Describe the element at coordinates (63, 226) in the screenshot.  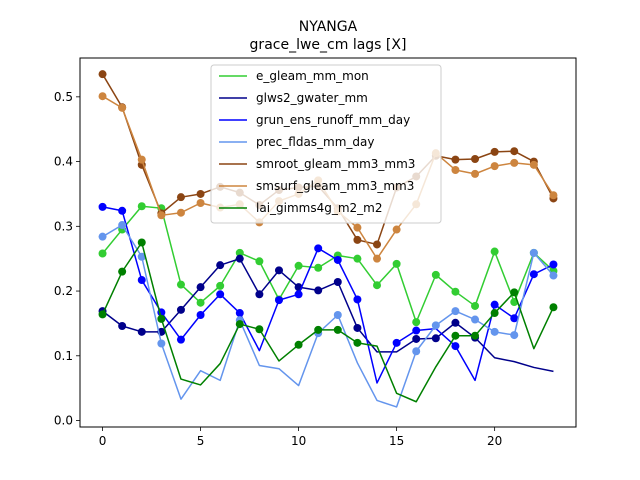
I see `y-tick-label: 0.3` at that location.